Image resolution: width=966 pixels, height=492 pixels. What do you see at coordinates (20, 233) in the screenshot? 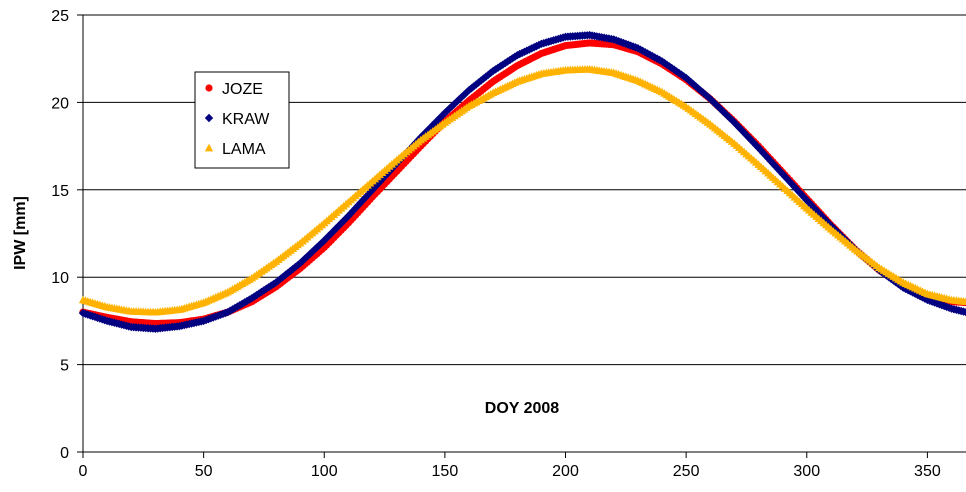
I see `y-axis-title: IPW [mm]` at bounding box center [20, 233].